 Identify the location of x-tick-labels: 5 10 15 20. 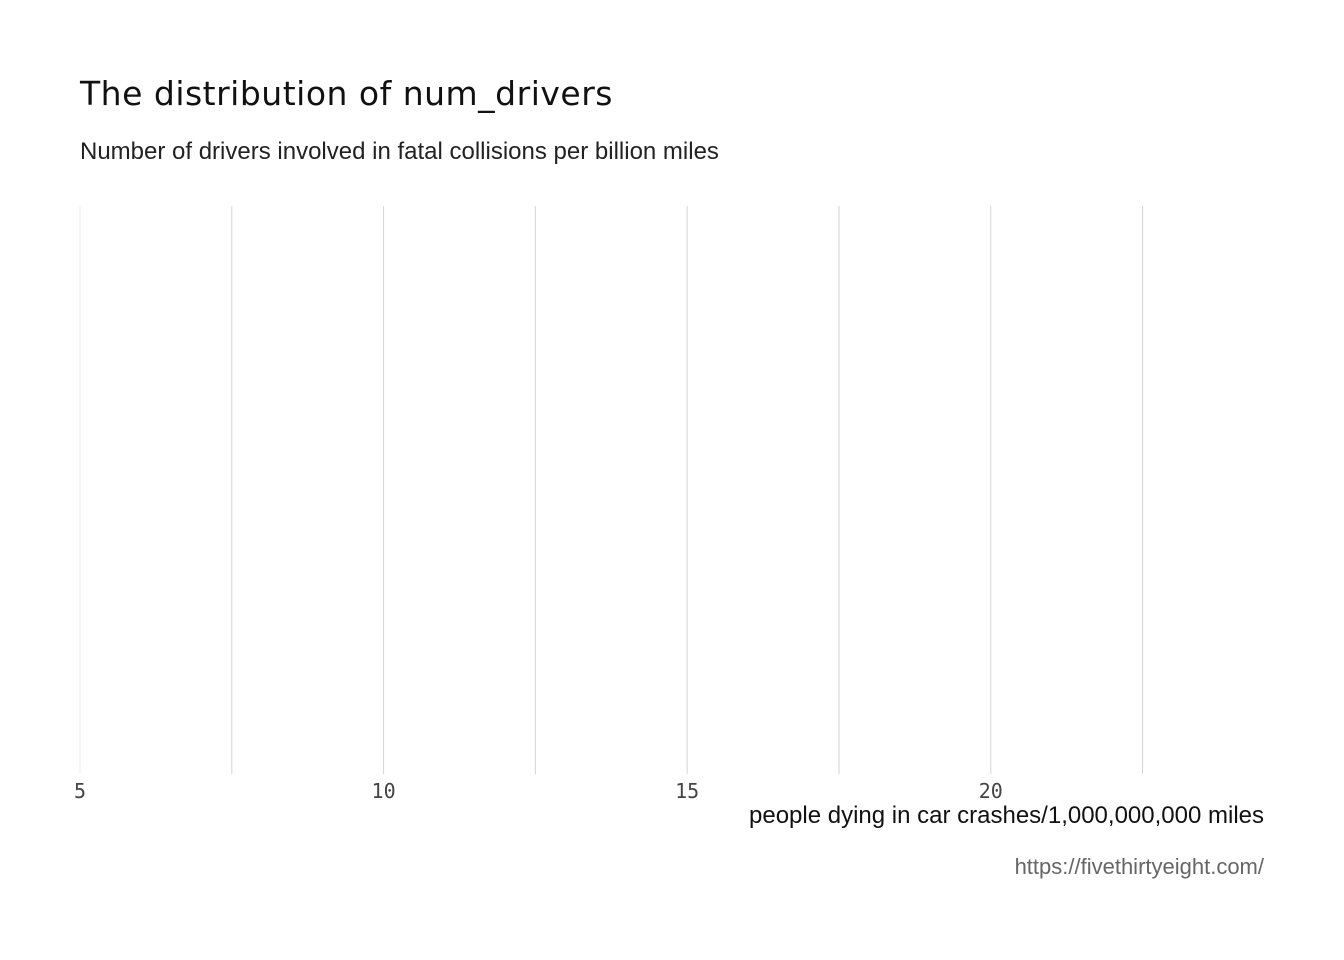
(538, 791).